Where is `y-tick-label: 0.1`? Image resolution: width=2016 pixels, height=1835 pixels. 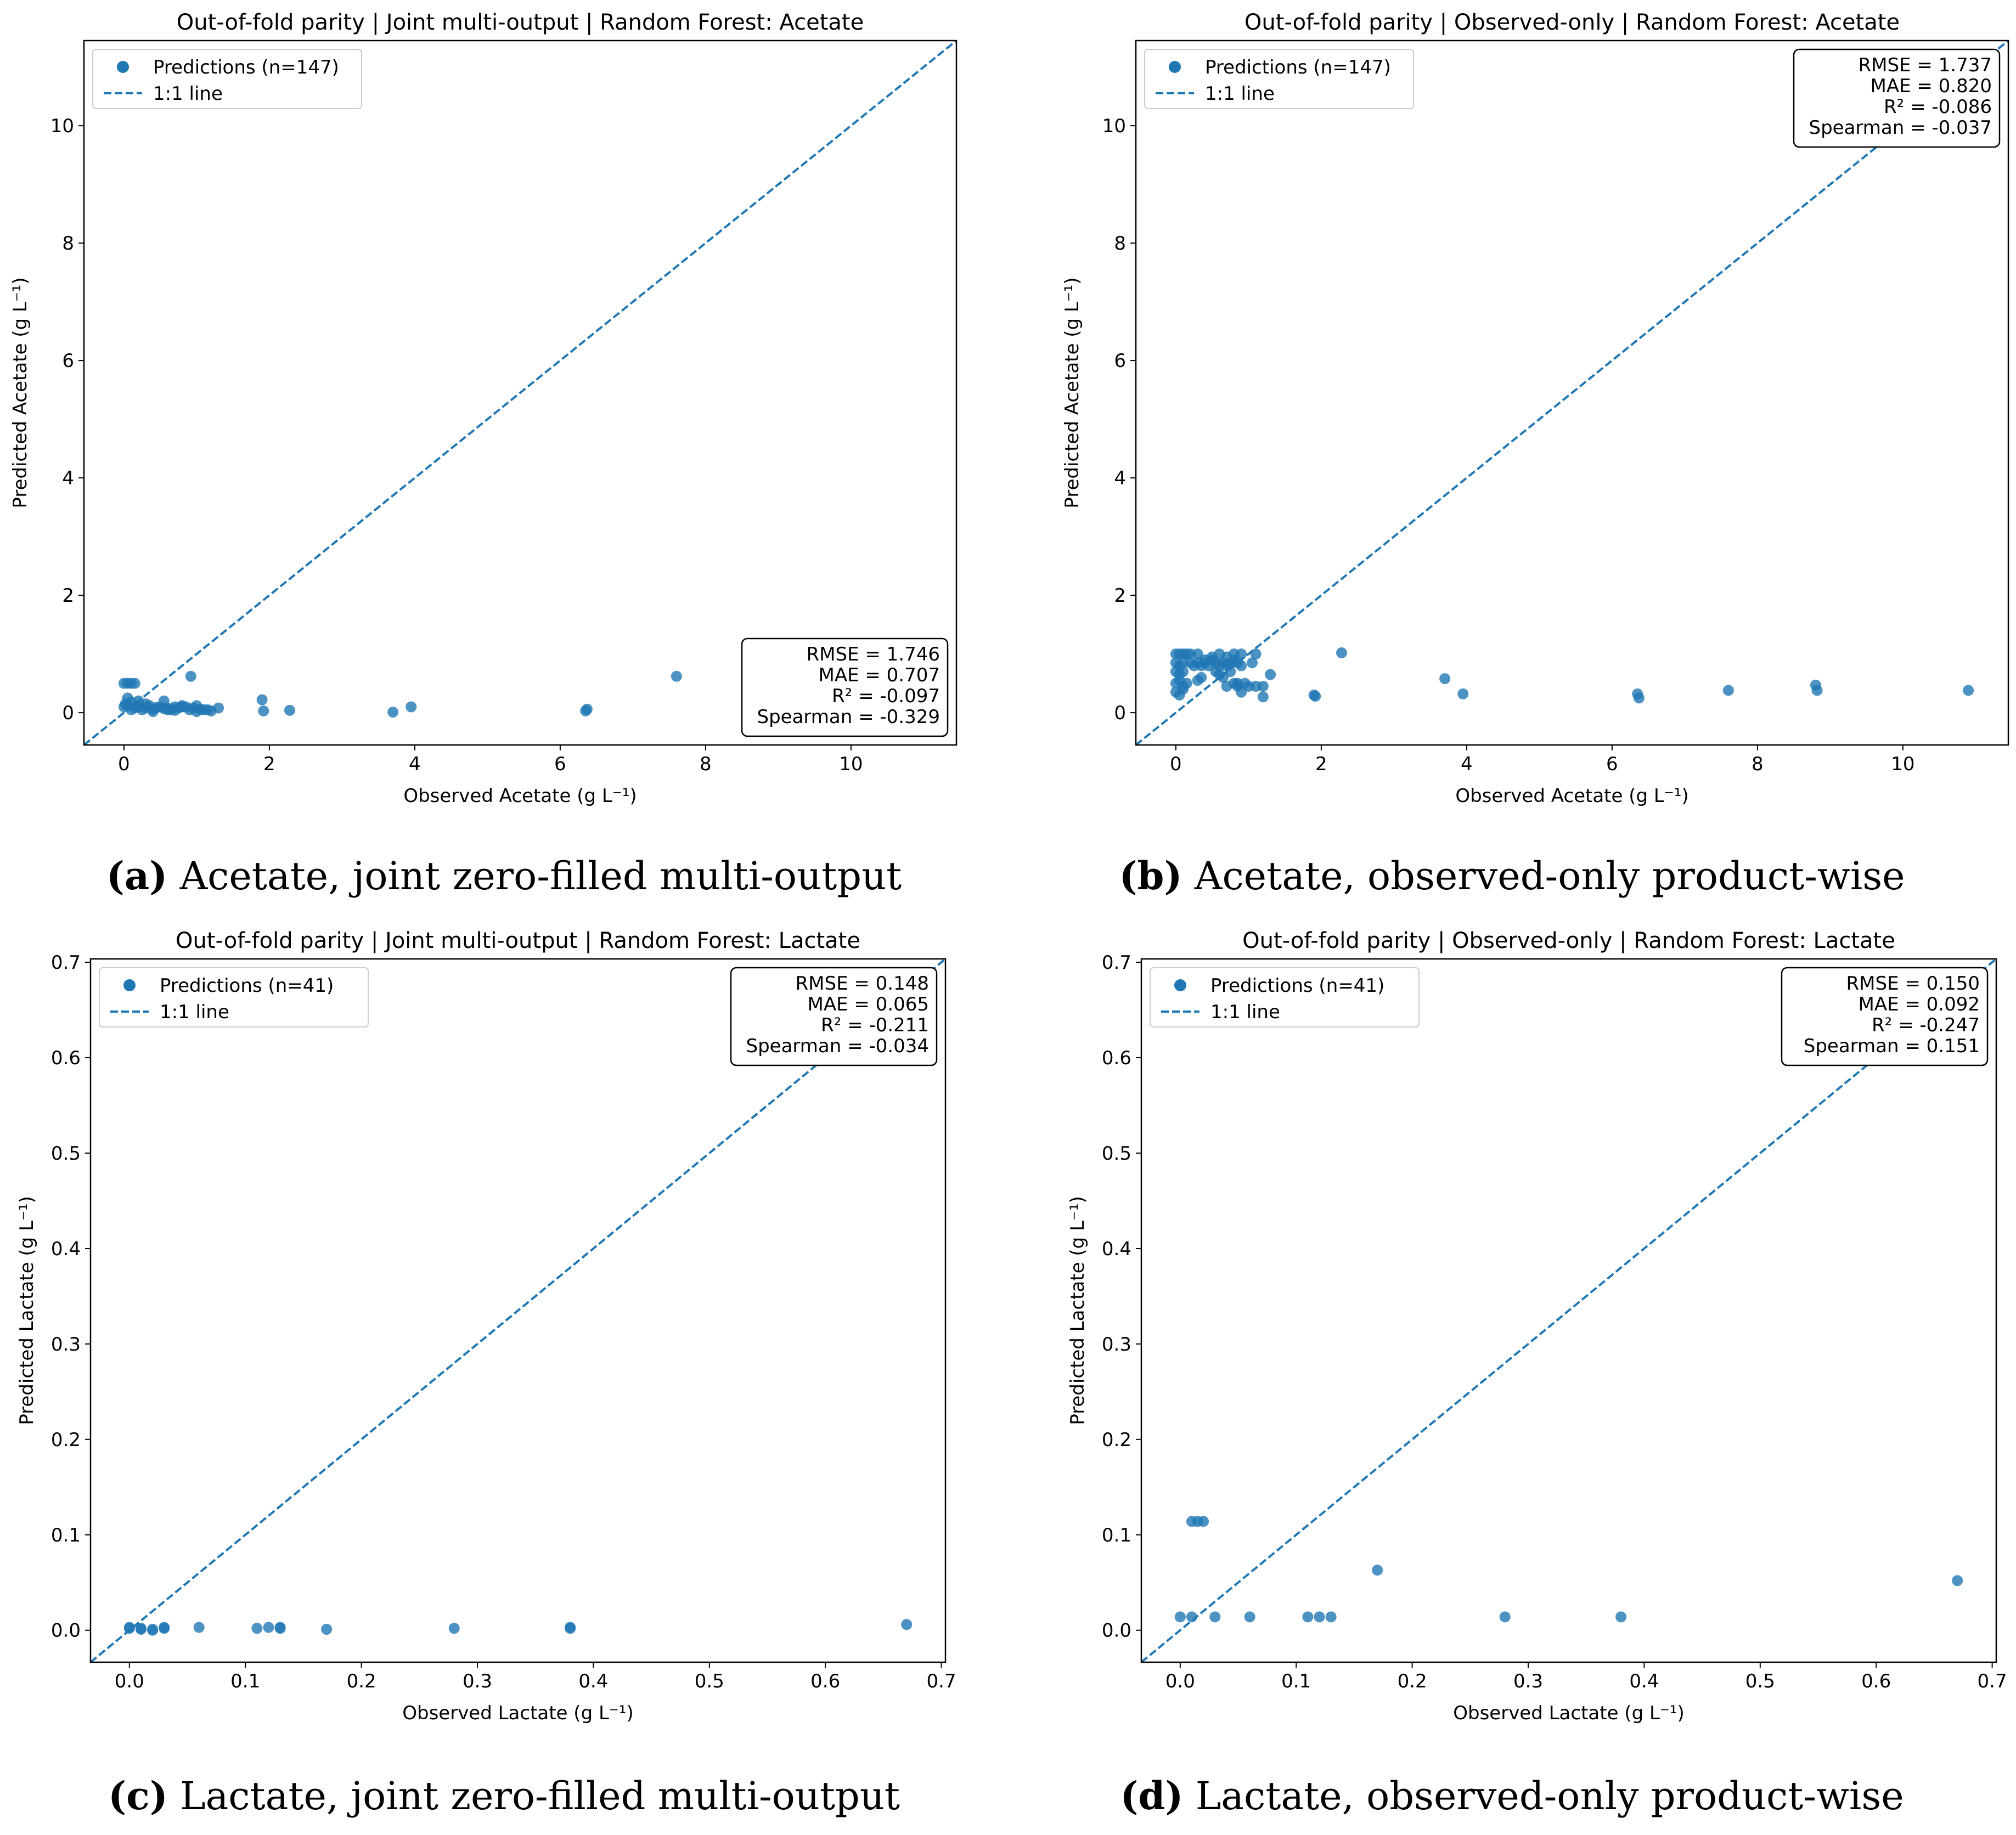 y-tick-label: 0.1 is located at coordinates (1116, 1535).